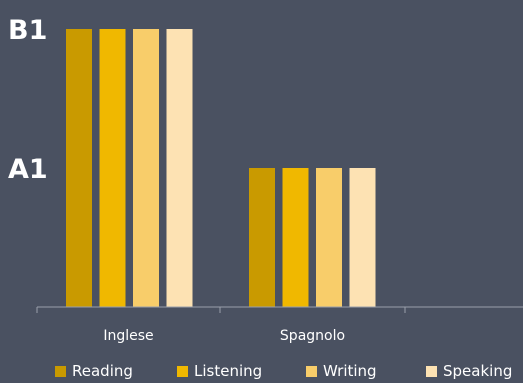  I want to click on bar-spagnolo-speaking, so click(362, 237).